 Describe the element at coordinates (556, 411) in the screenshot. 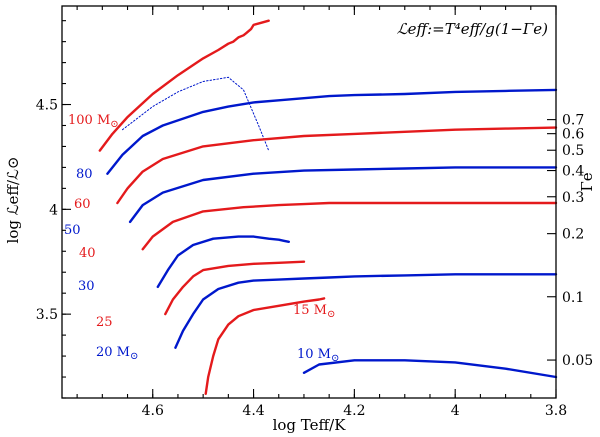

I see `x-tick-label: 3.8` at that location.